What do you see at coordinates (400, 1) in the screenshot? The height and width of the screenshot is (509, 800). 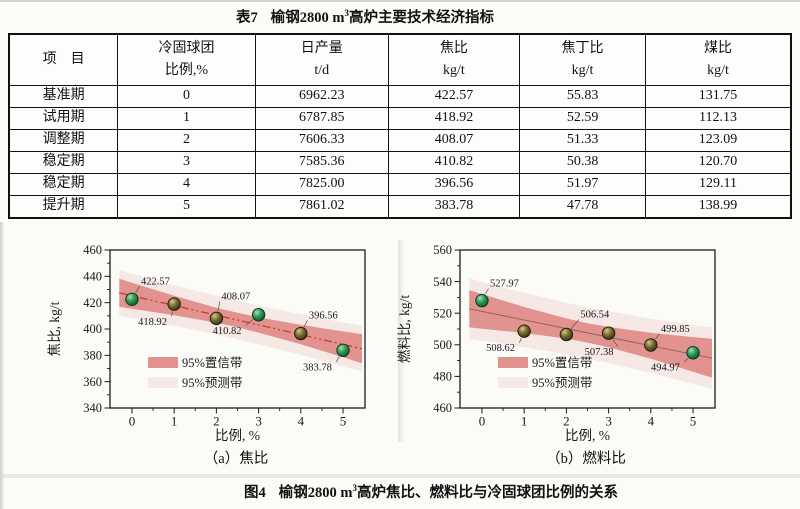 I see `scan-artifact-top` at bounding box center [400, 1].